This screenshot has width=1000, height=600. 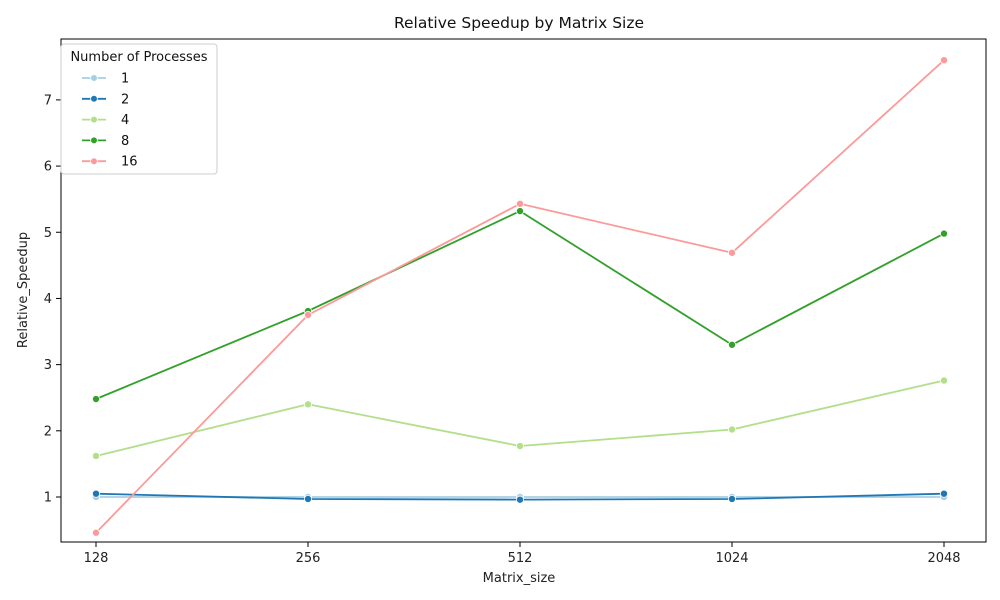 I want to click on x-tick-label: 512, so click(x=520, y=558).